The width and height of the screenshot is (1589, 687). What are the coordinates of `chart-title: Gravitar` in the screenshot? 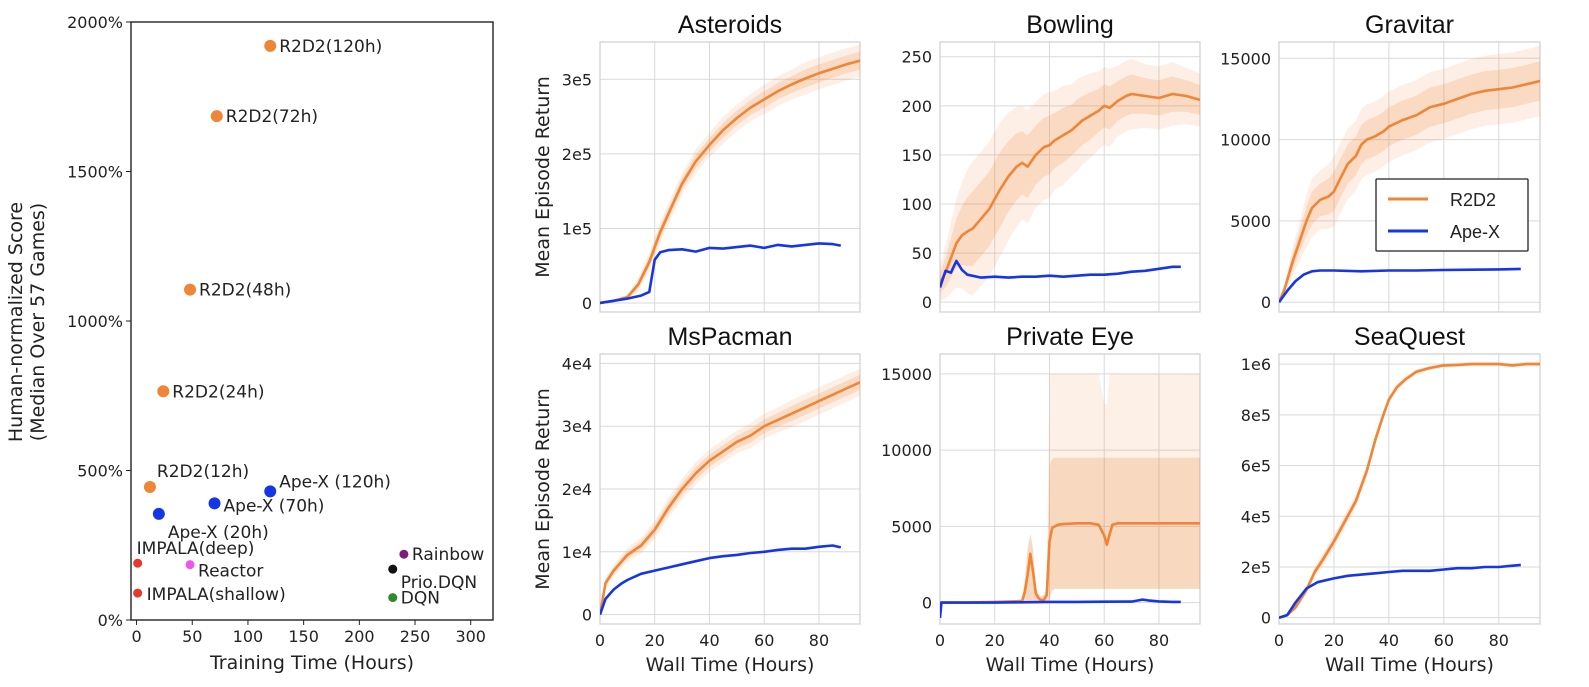 It's located at (1409, 25).